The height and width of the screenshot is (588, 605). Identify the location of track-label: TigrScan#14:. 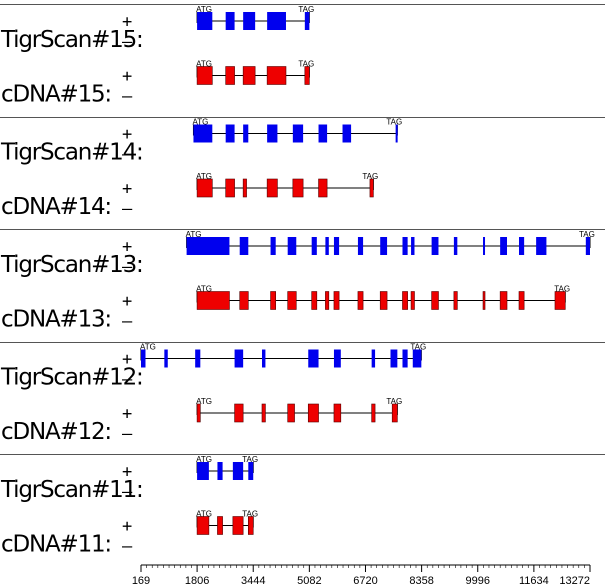
(71, 153).